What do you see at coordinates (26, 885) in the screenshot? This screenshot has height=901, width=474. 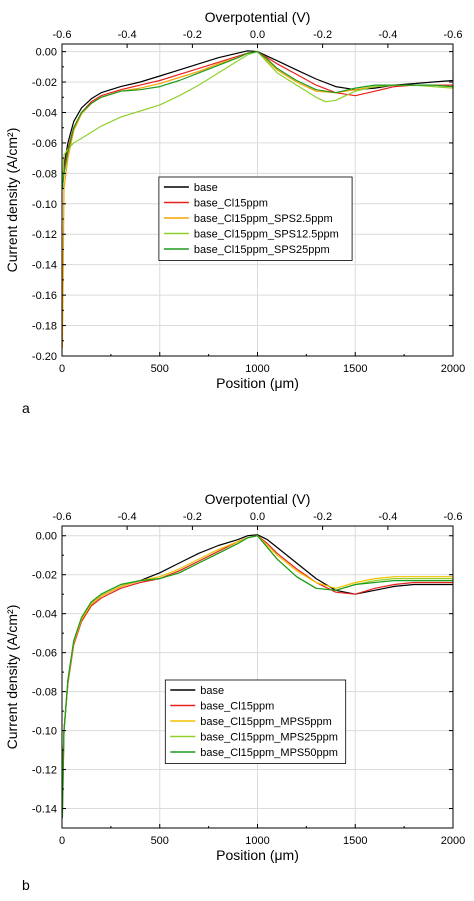 I see `panel-label: b` at bounding box center [26, 885].